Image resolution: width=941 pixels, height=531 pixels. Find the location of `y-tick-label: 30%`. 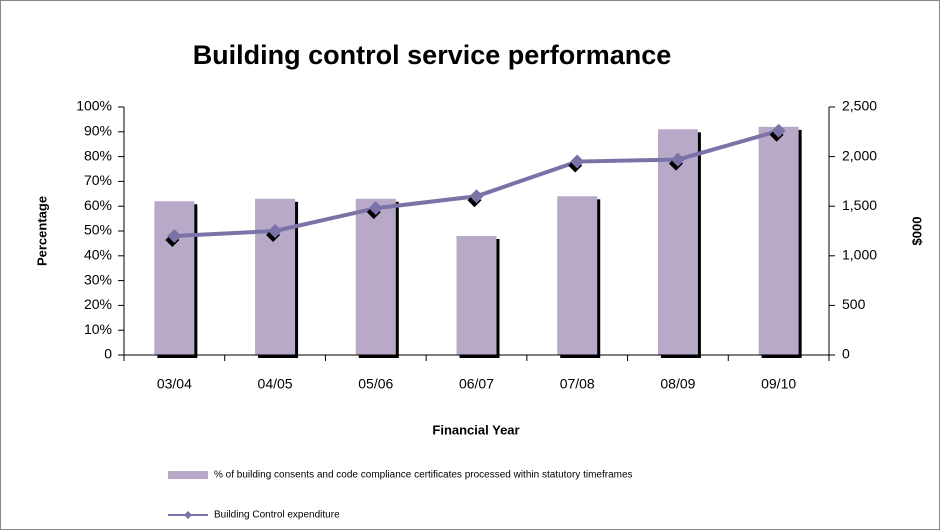

y-tick-label: 30% is located at coordinates (98, 279).